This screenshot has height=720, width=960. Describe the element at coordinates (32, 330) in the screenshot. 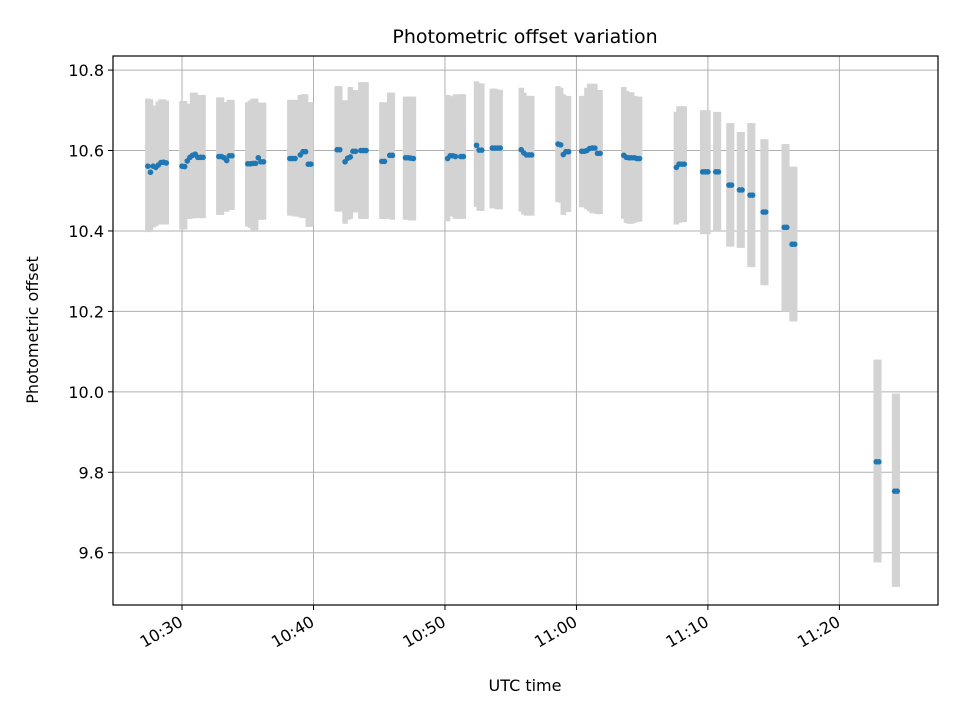

I see `y-axis-label: Photometric offset` at that location.